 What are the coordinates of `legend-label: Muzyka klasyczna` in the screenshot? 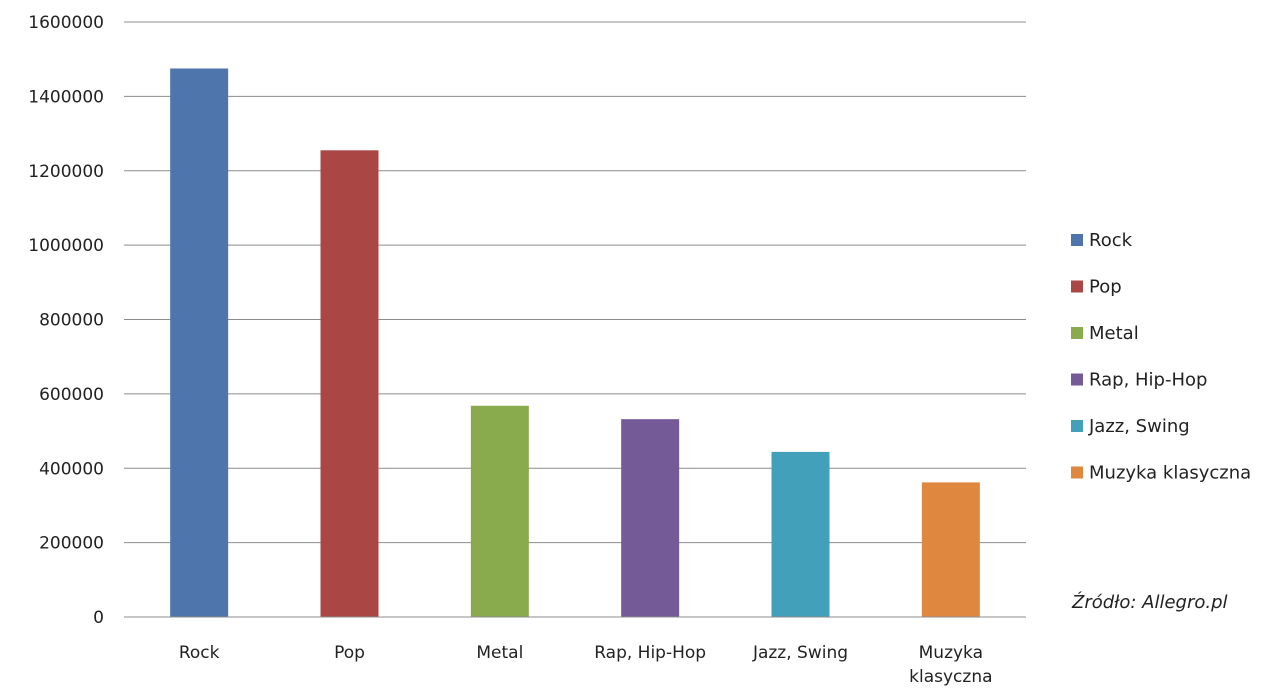 It's located at (1170, 473).